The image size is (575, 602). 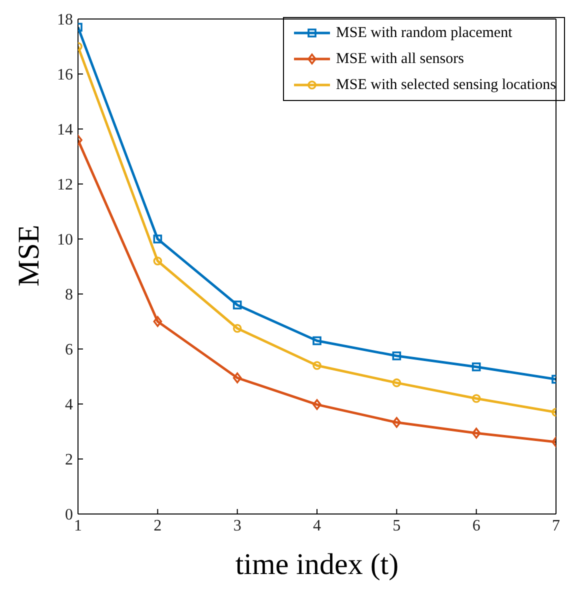 What do you see at coordinates (556, 525) in the screenshot?
I see `x-tick-label: 7` at bounding box center [556, 525].